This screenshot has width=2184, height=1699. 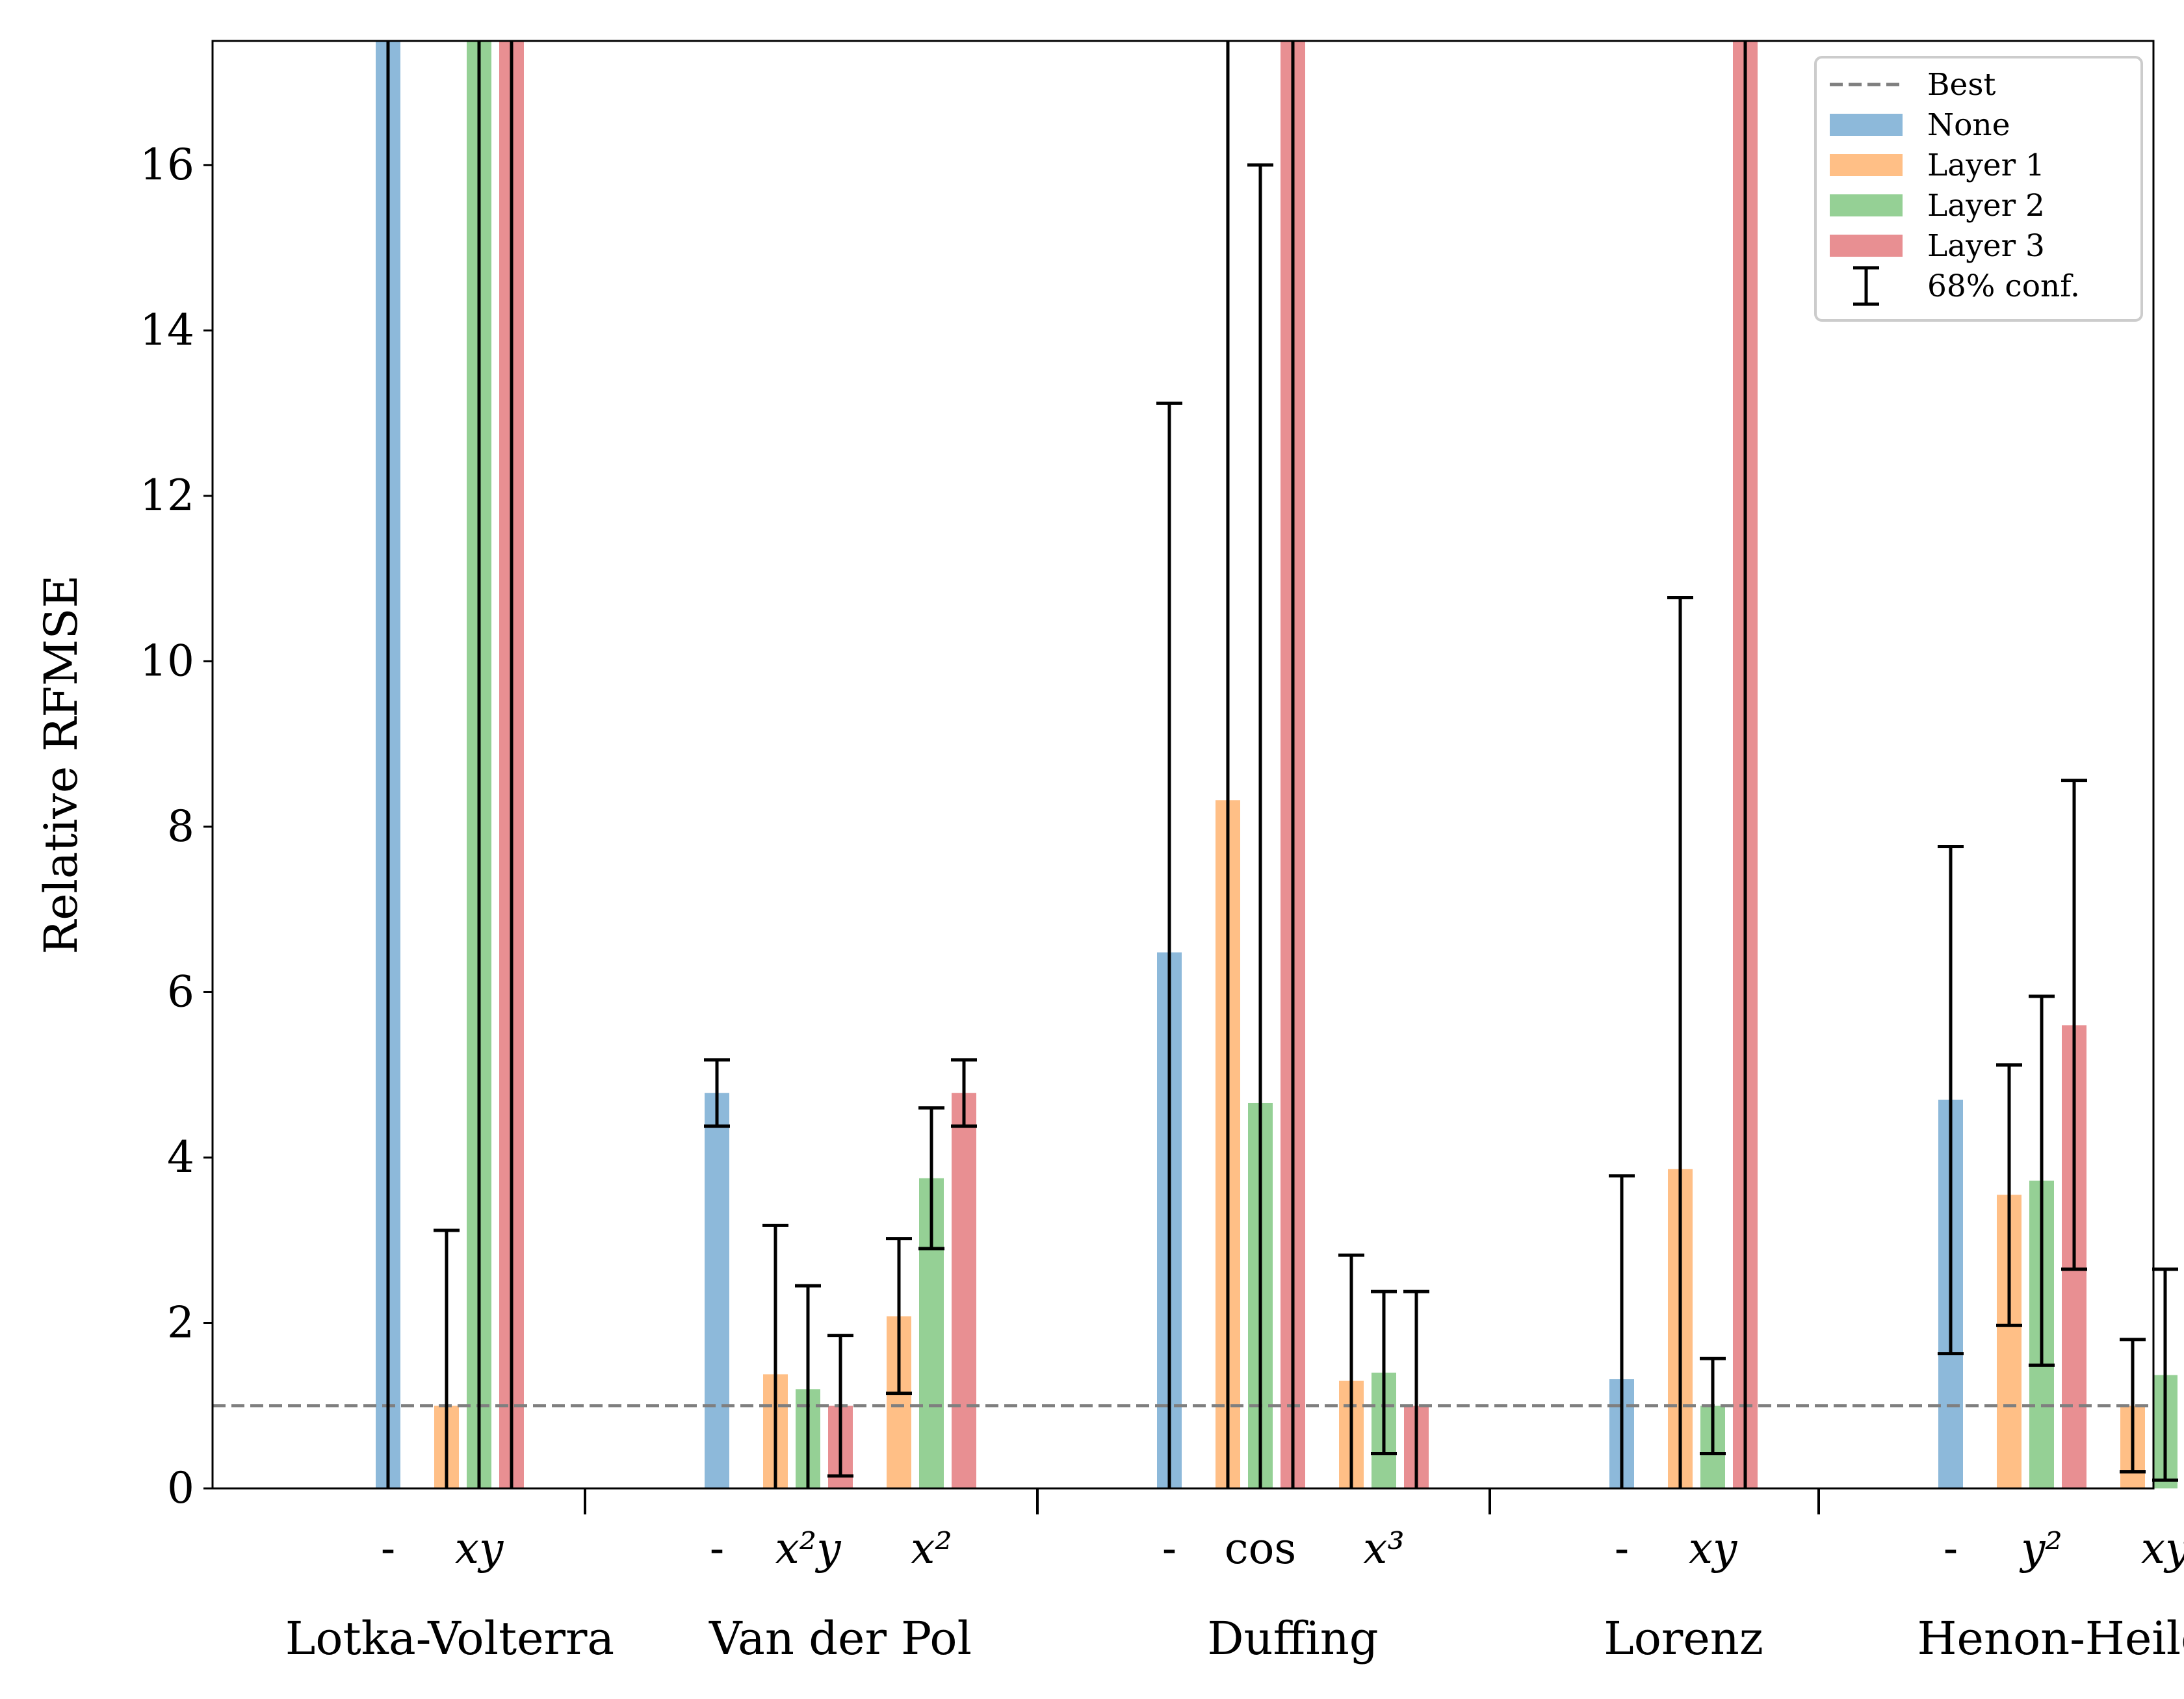 What do you see at coordinates (2050, 1638) in the screenshot?
I see `x-group-label: Henon-Heiles` at bounding box center [2050, 1638].